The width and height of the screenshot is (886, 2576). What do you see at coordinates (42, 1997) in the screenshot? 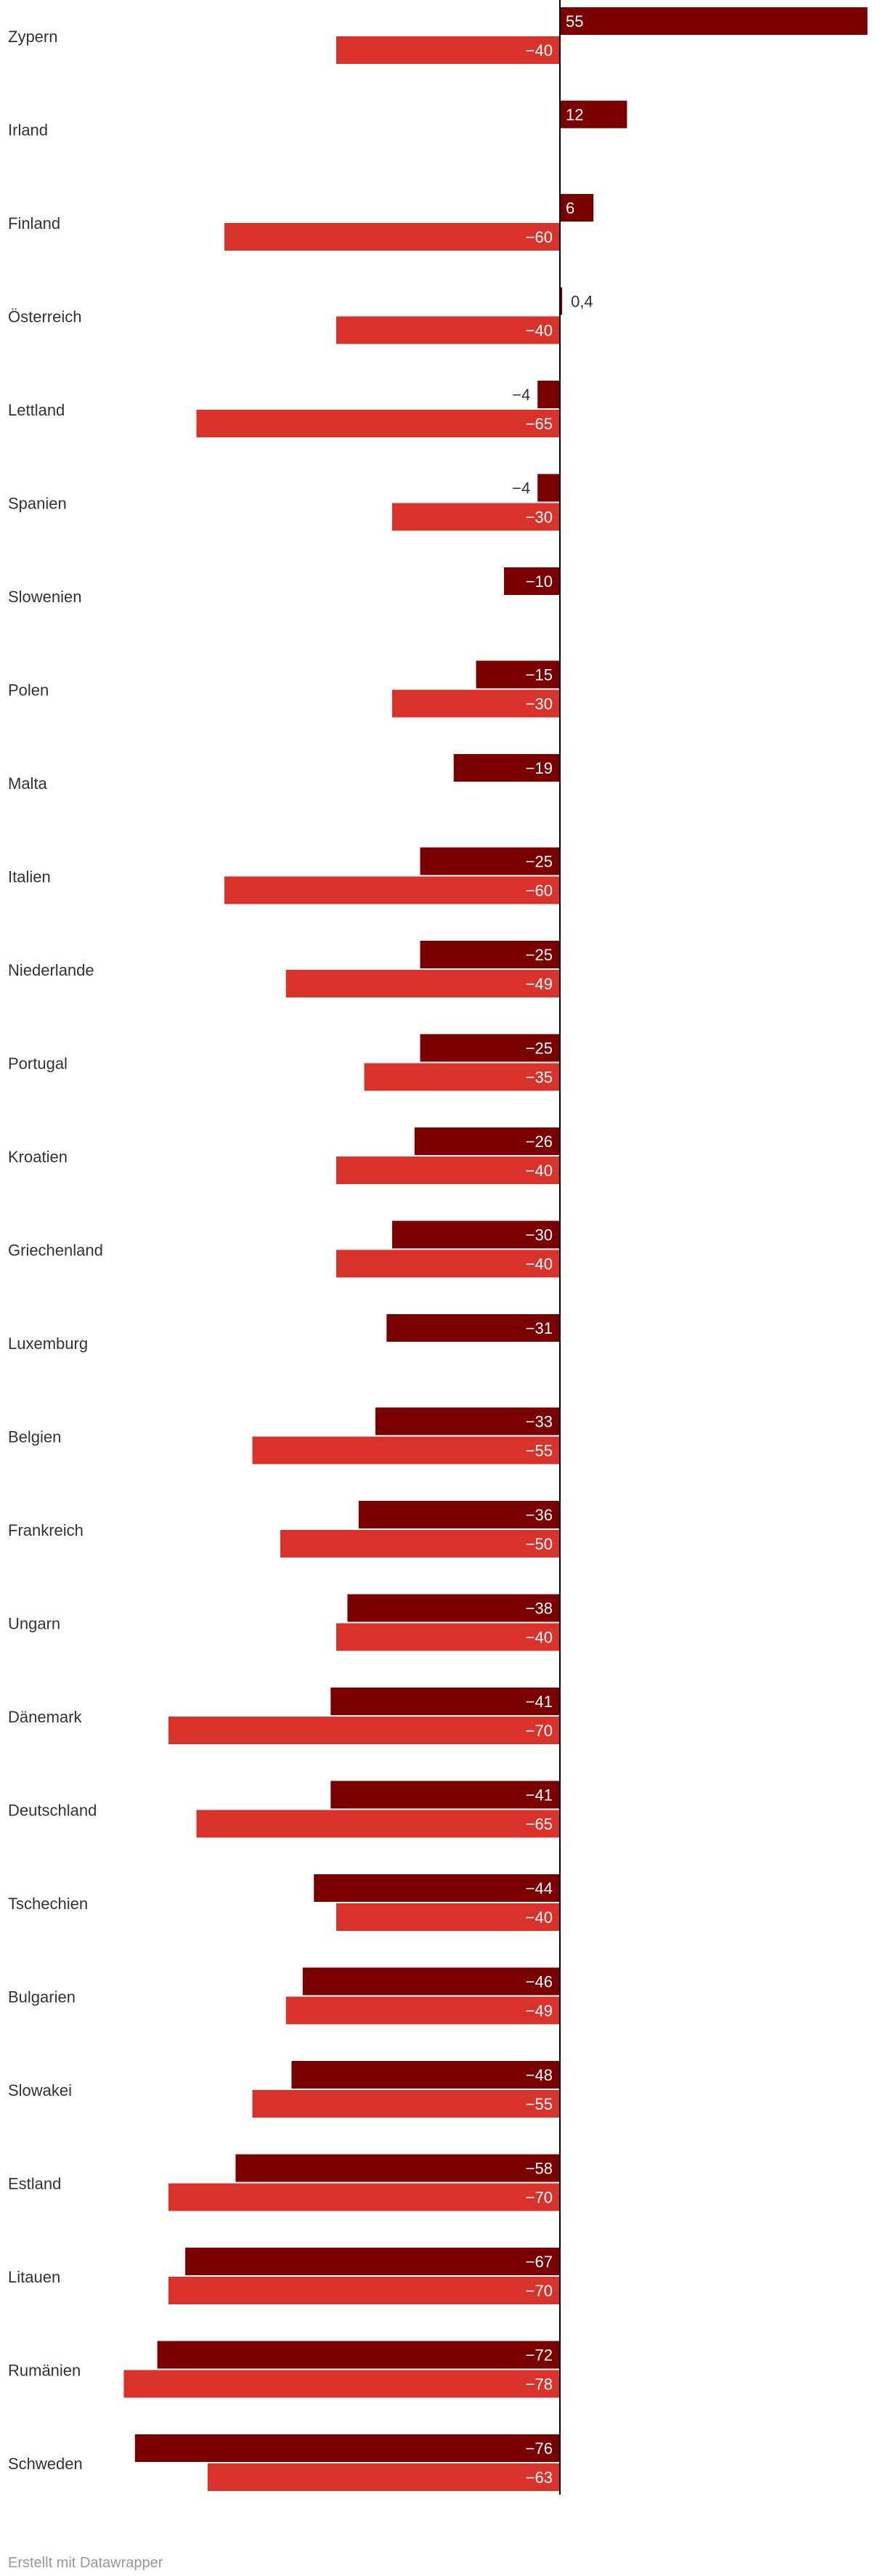
I see `category-label: Bulgarien` at bounding box center [42, 1997].